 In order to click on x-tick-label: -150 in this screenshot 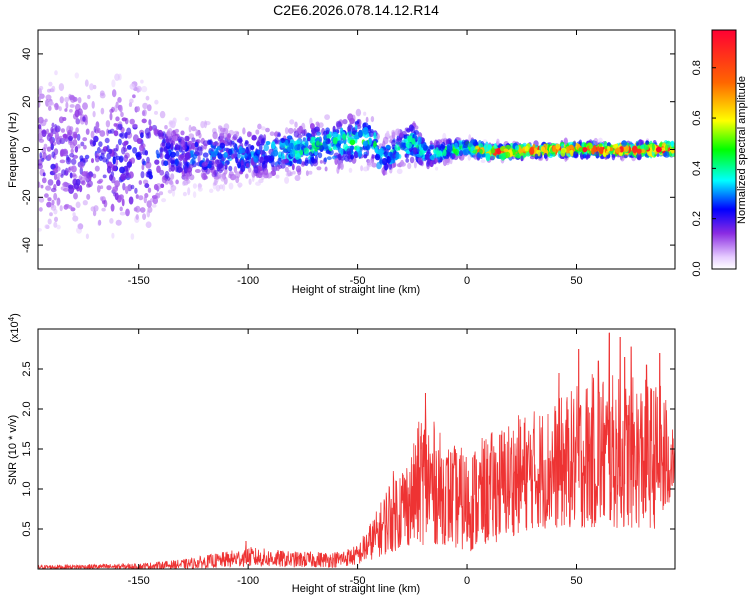, I will do `click(139, 581)`.